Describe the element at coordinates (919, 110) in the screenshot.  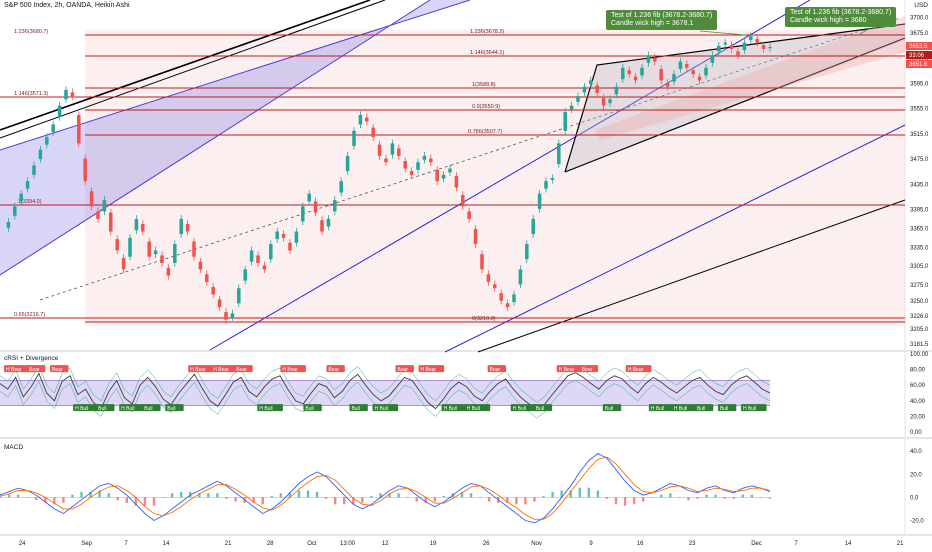
I see `price-tick-4: 3555.0` at that location.